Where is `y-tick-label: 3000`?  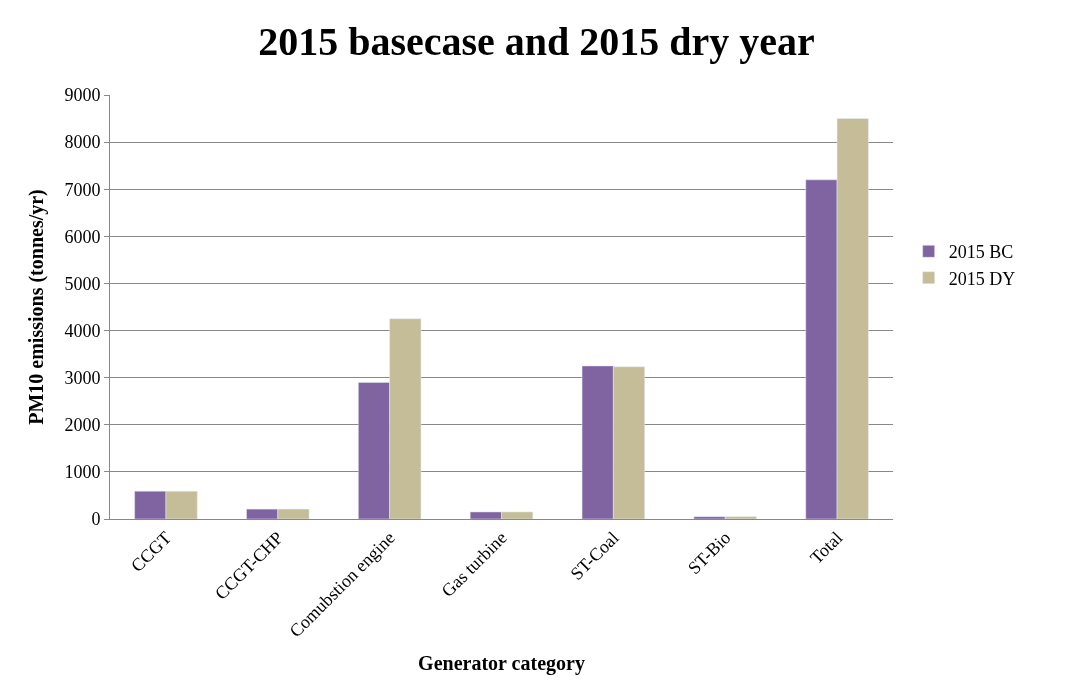 y-tick-label: 3000 is located at coordinates (82, 377).